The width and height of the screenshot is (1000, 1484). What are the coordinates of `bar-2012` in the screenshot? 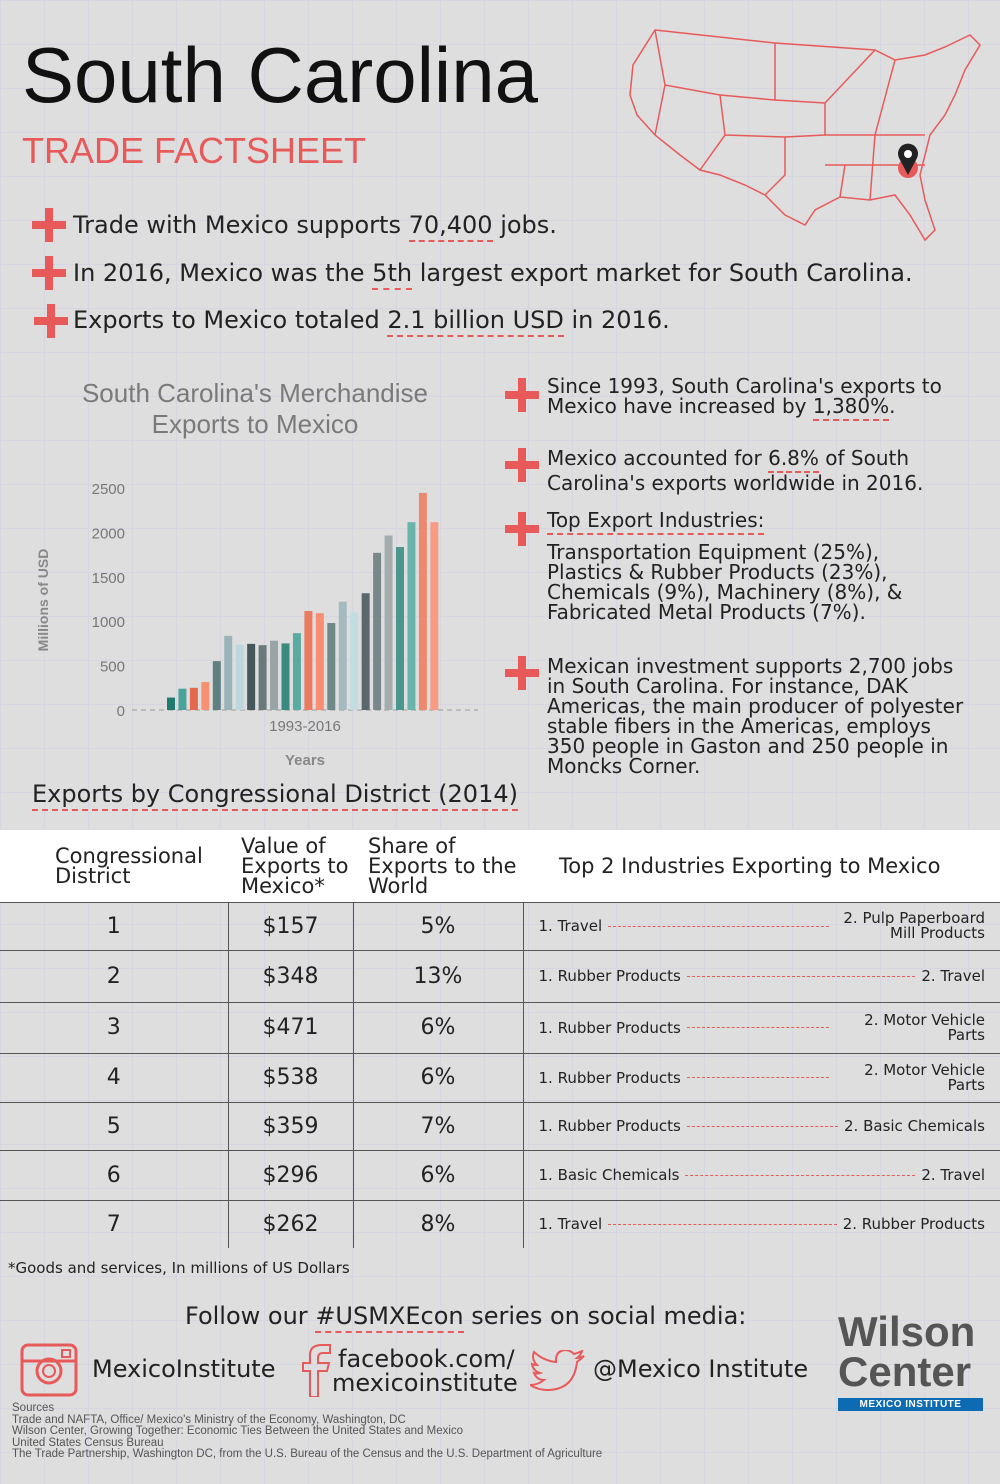 It's located at (388, 622).